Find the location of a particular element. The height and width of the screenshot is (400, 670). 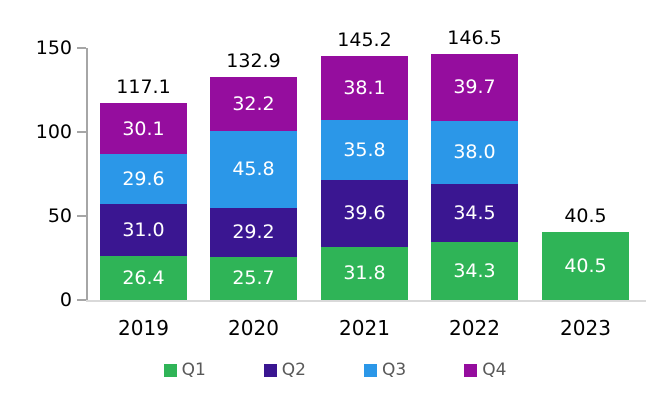

segment-value-label: 38.1 is located at coordinates (364, 87).